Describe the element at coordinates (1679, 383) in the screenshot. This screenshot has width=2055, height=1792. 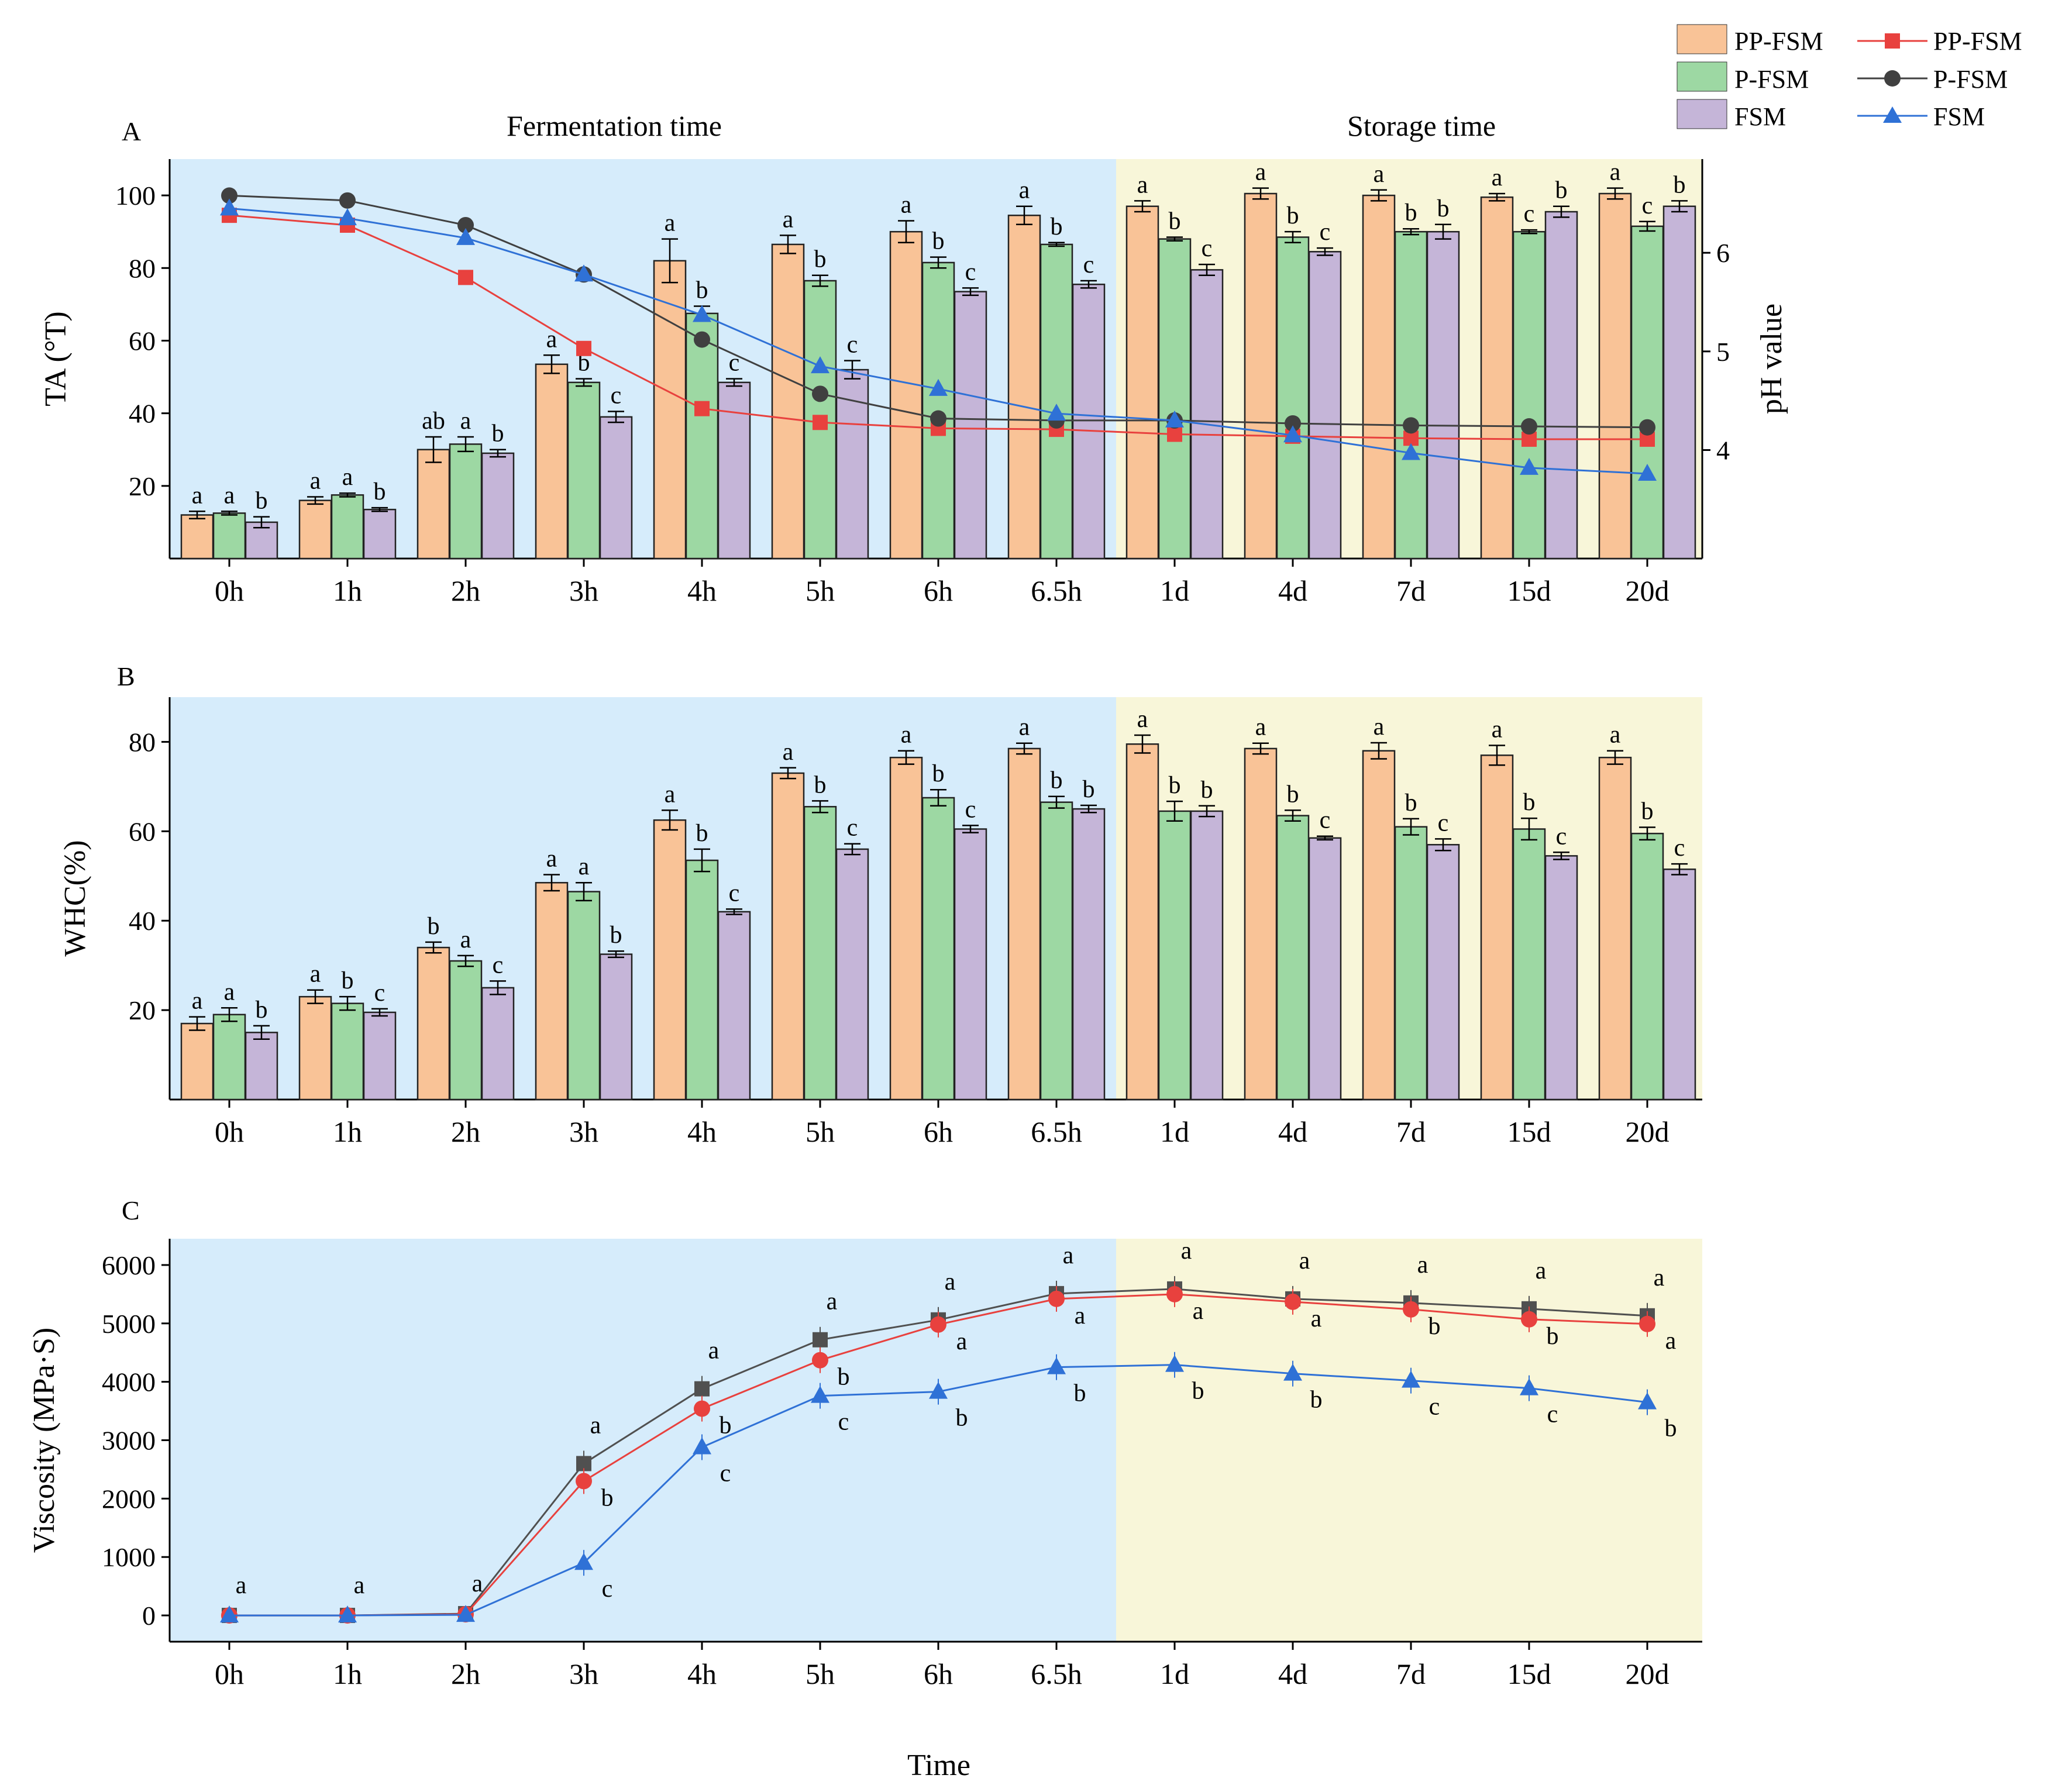
I see `bar-a-fsm-20d` at that location.